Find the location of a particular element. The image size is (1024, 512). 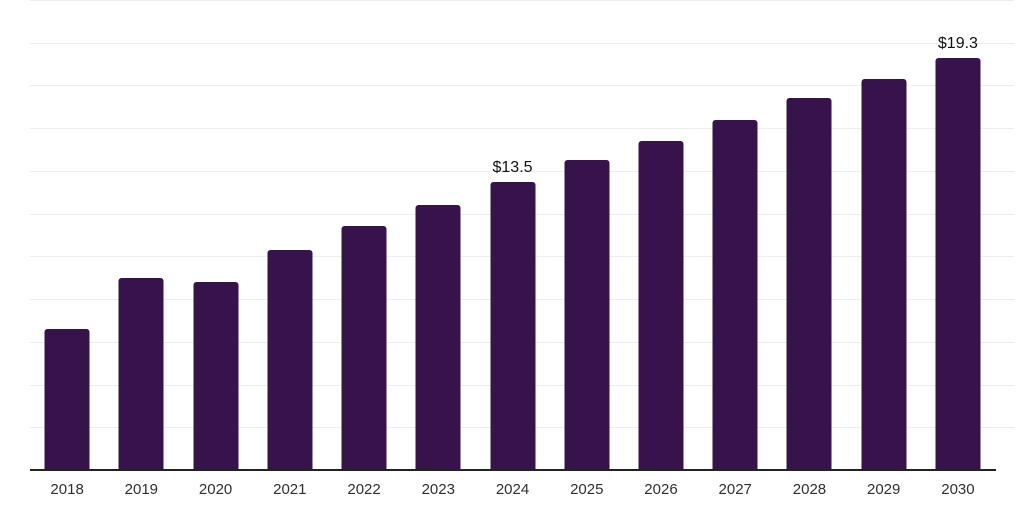

bar-2018 is located at coordinates (67, 399).